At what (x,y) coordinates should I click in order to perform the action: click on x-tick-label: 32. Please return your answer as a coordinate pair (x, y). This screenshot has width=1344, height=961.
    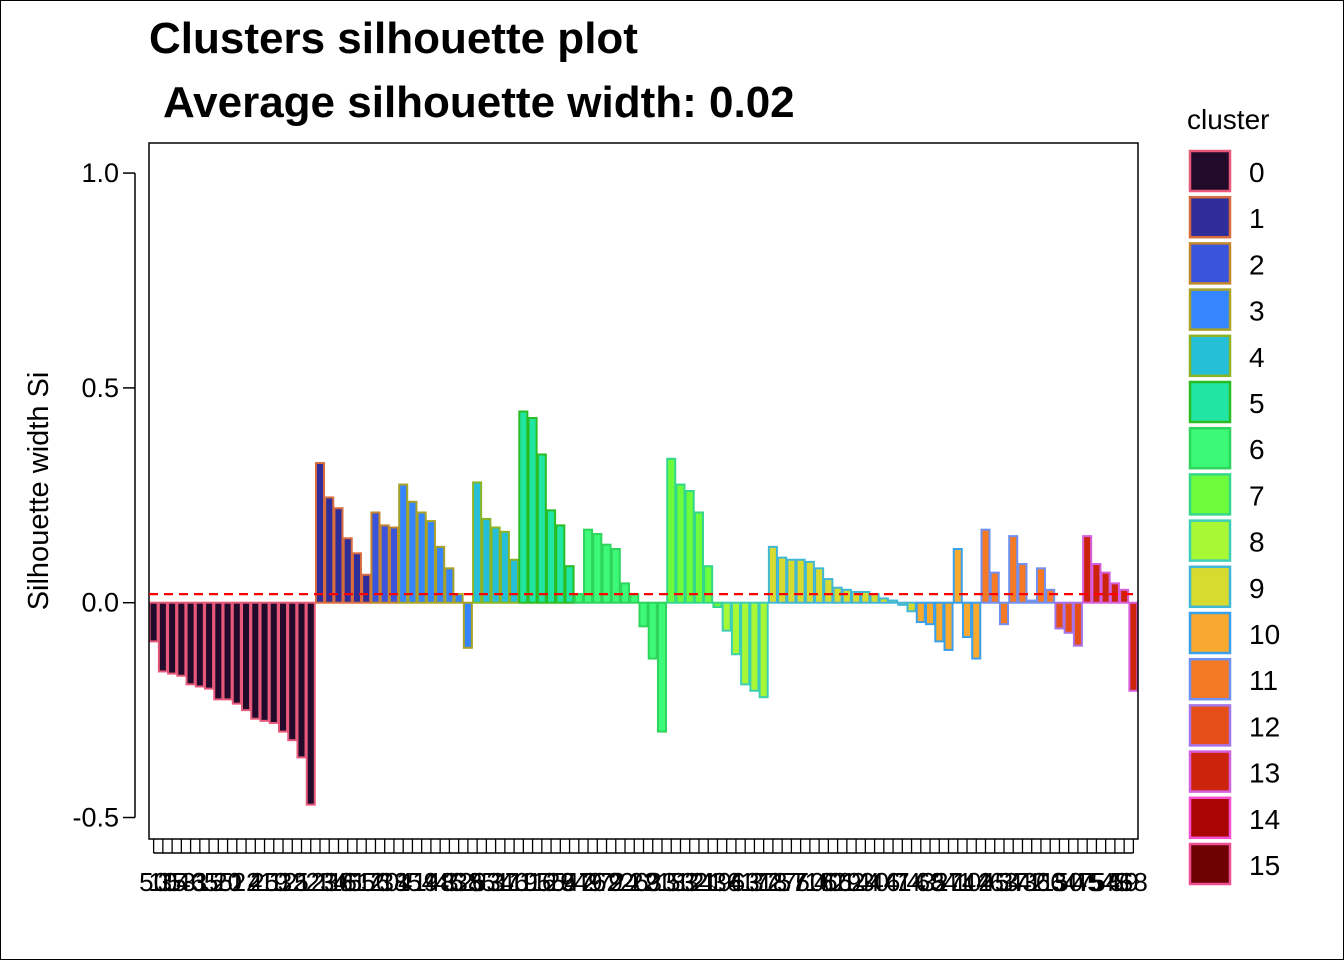
    Looking at the image, I should click on (292, 882).